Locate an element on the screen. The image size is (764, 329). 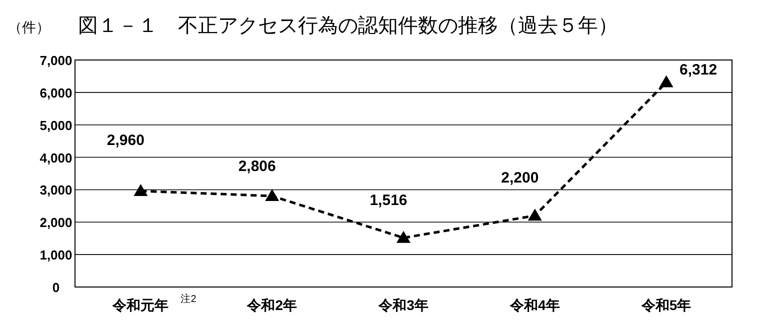
x-tick-label: 令和5年 is located at coordinates (666, 305).